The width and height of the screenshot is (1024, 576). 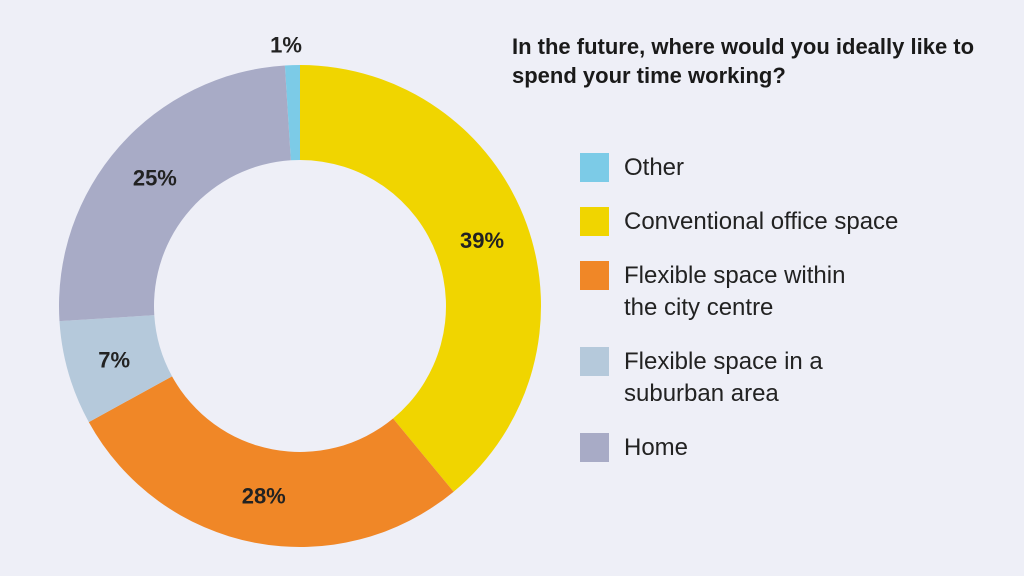 I want to click on slice-label-flexible-space-in-a-suburban-area: 7%, so click(x=114, y=359).